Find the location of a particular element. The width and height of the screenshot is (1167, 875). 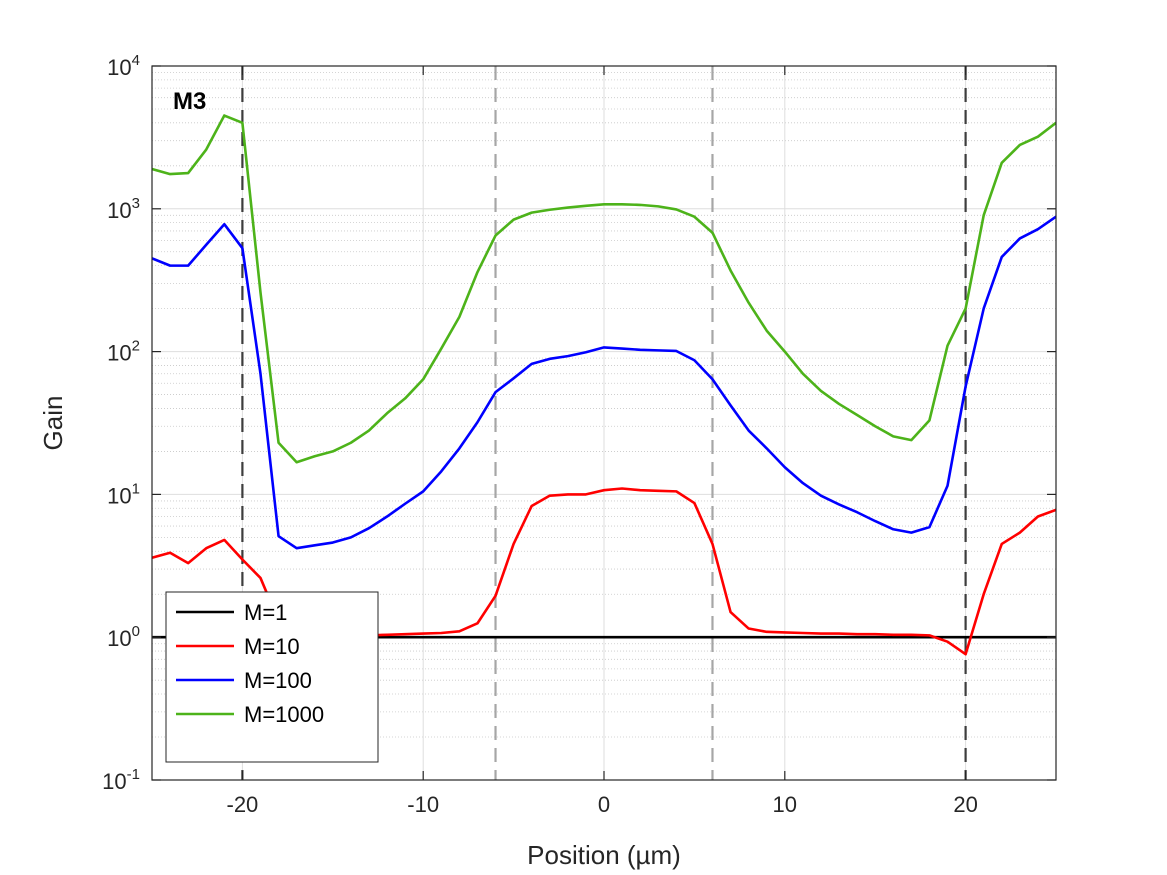

legend-label: M=1000 is located at coordinates (284, 714).